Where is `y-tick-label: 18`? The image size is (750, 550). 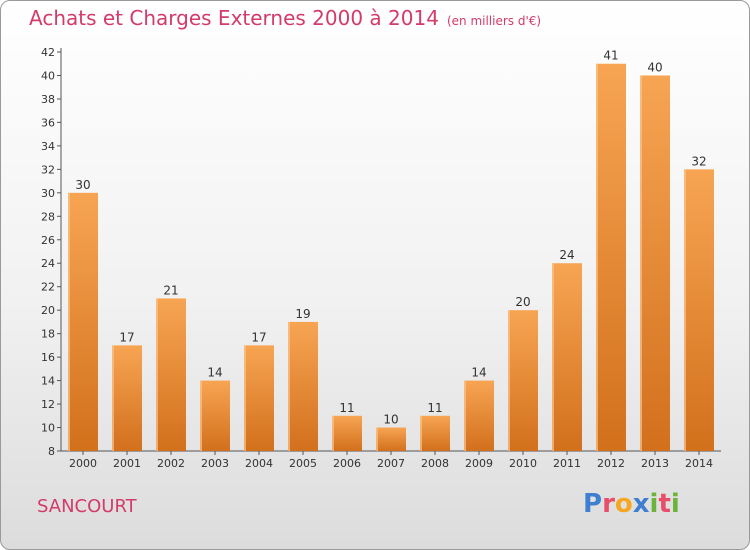 y-tick-label: 18 is located at coordinates (48, 334).